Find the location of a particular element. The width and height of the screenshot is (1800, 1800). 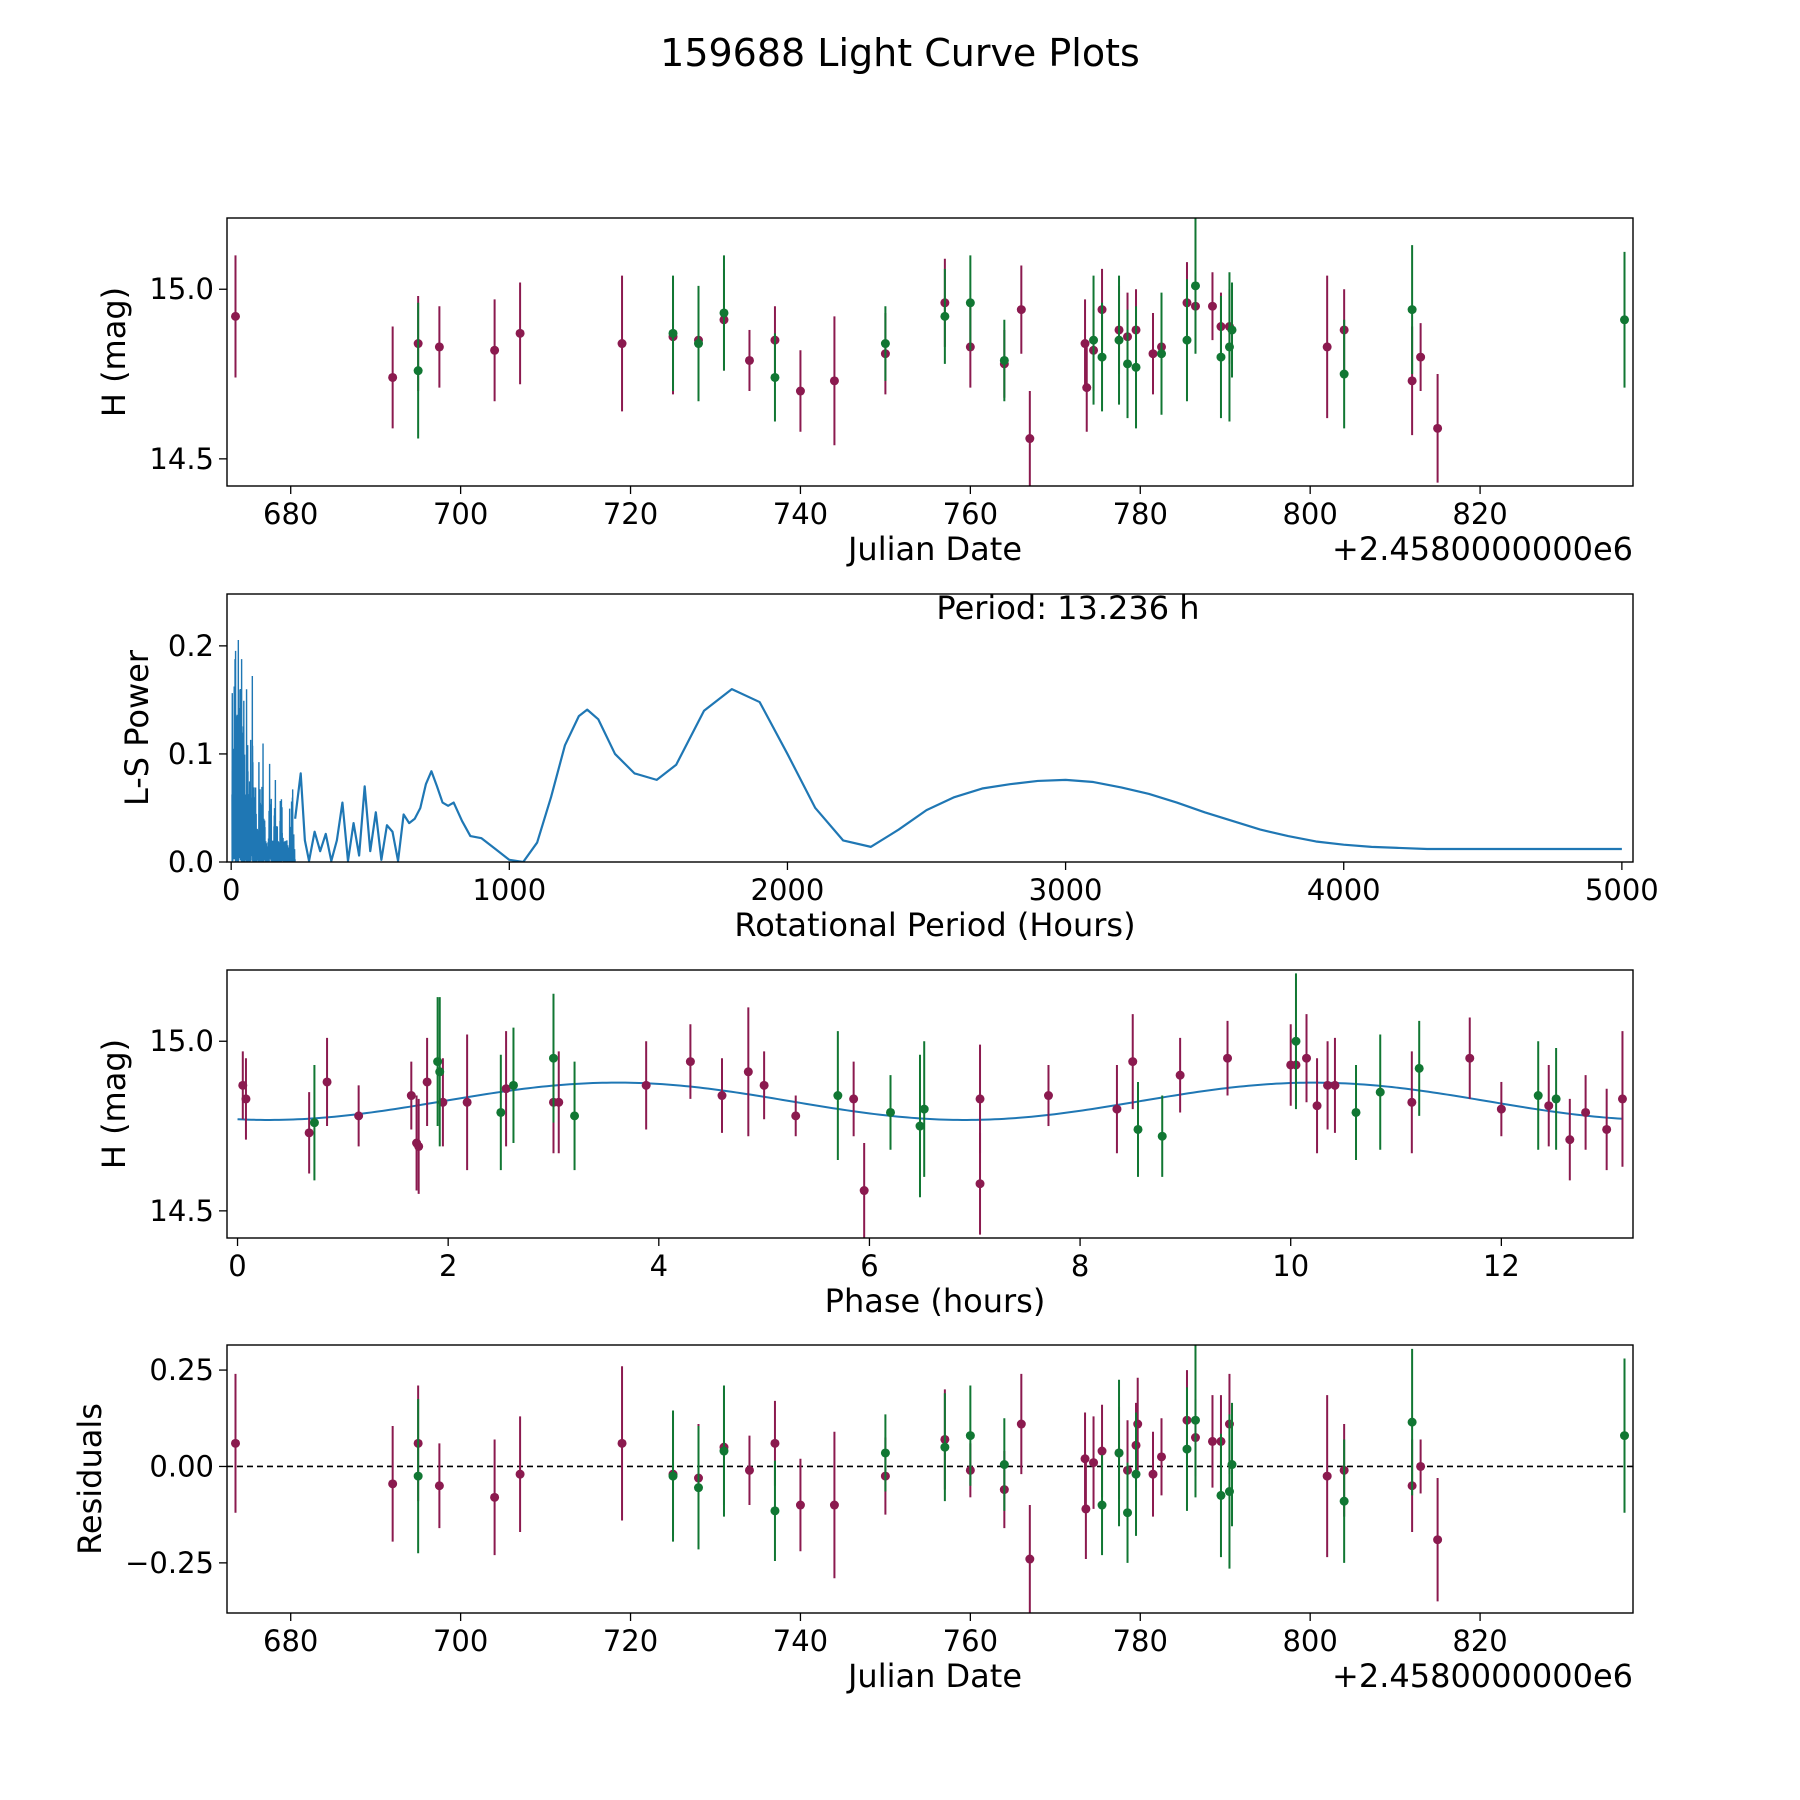

lightcurve-ytick-label: 14.5 is located at coordinates (181, 459).